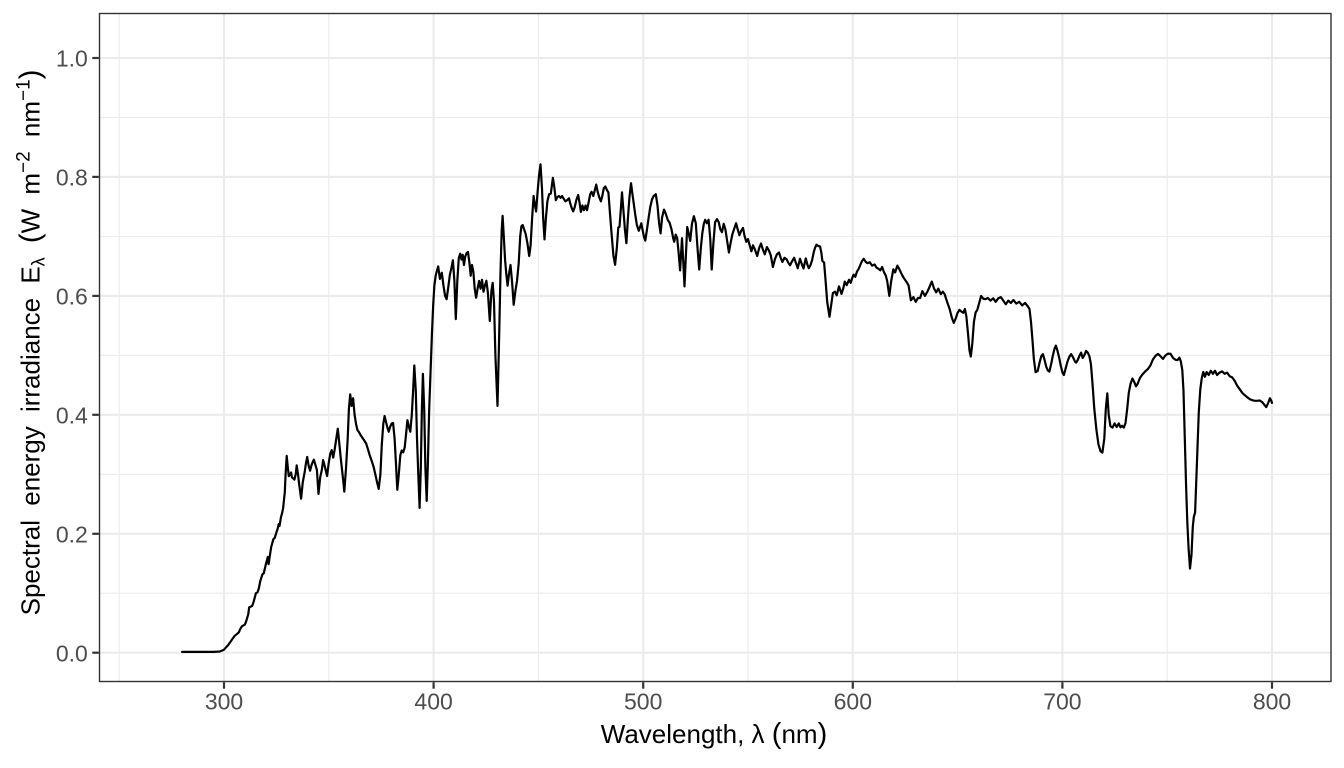 The image size is (1344, 768). What do you see at coordinates (714, 734) in the screenshot?
I see `svg-text: Wavelength, λ (nm)` at bounding box center [714, 734].